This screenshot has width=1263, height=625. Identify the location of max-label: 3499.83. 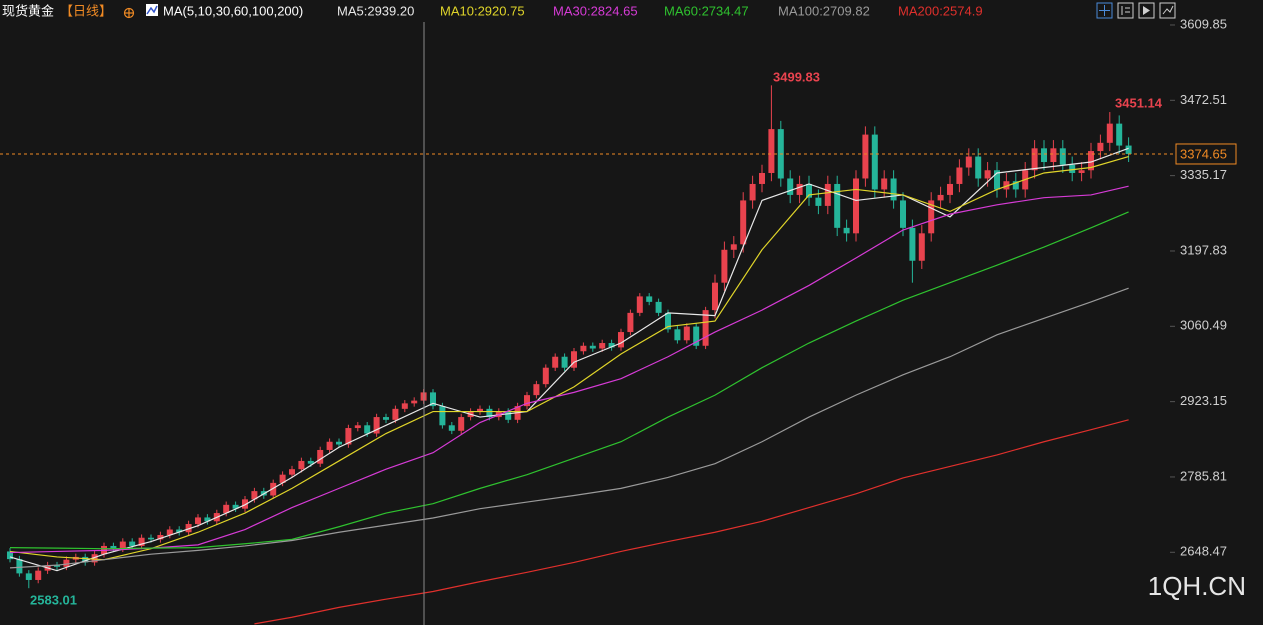
(796, 76).